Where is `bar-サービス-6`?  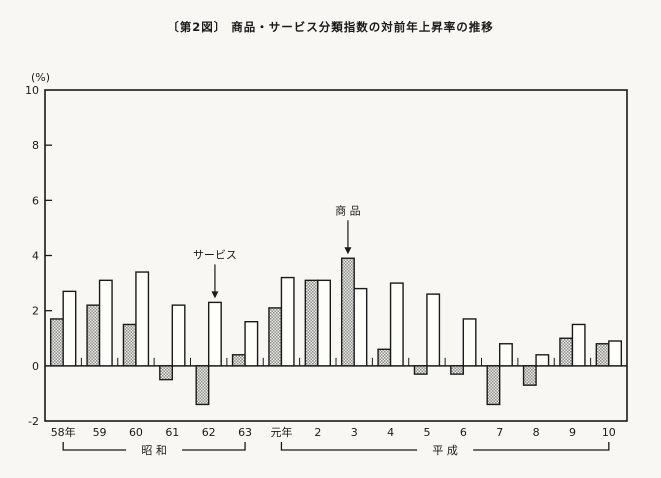 bar-サービス-6 is located at coordinates (469, 342).